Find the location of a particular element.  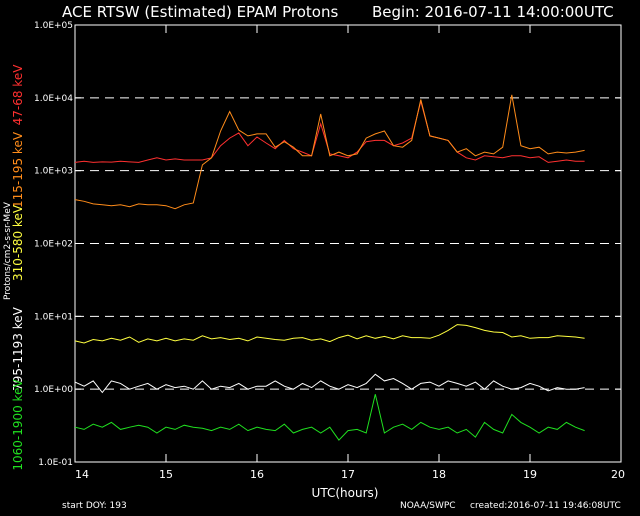

legend-series-1: 47-68 keV is located at coordinates (18, 95).